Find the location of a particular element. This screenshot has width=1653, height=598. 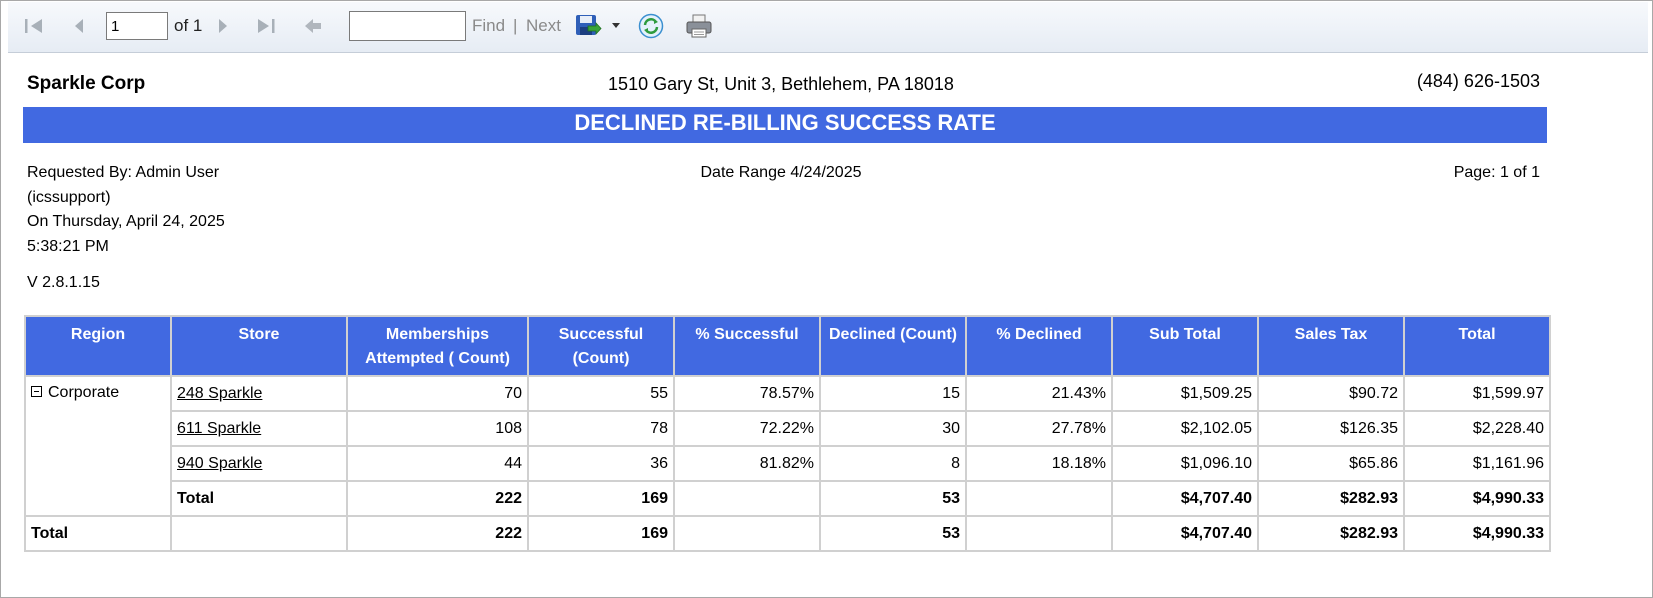

store-link: 940 Sparkle is located at coordinates (220, 463).